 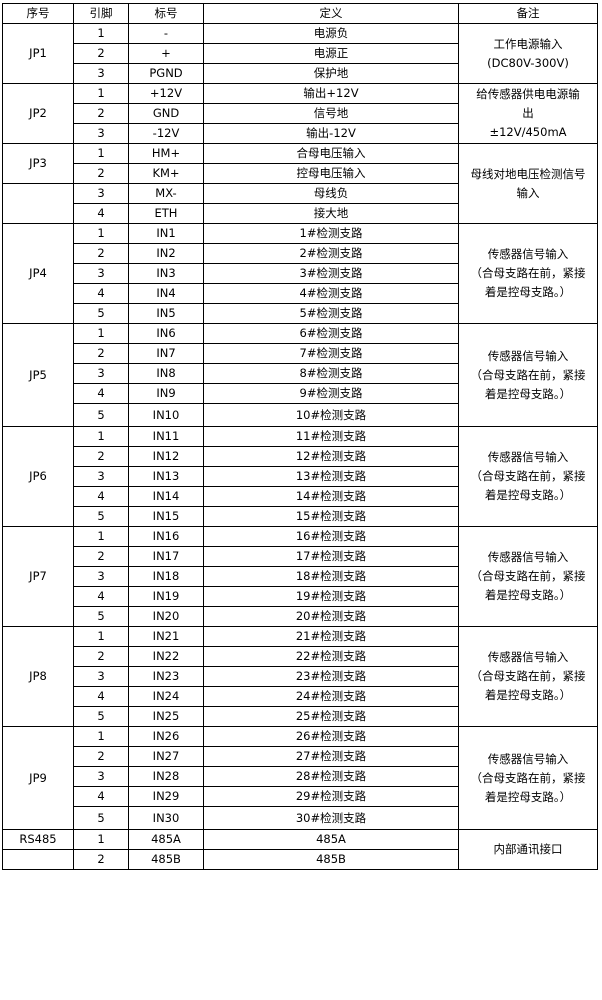 I want to click on pin-label: IN29, so click(x=166, y=796).